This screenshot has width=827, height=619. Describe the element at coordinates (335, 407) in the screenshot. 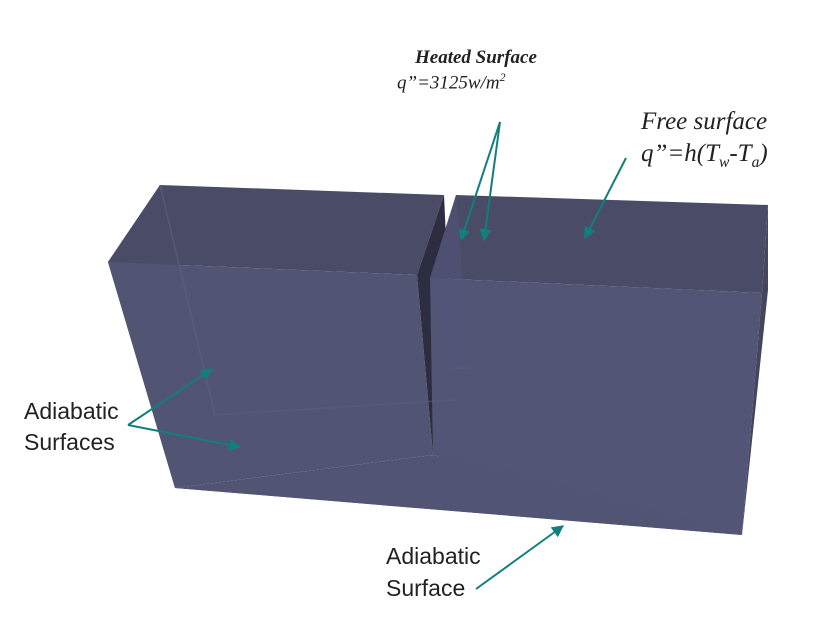

I see `hidden-edge-bottom` at that location.